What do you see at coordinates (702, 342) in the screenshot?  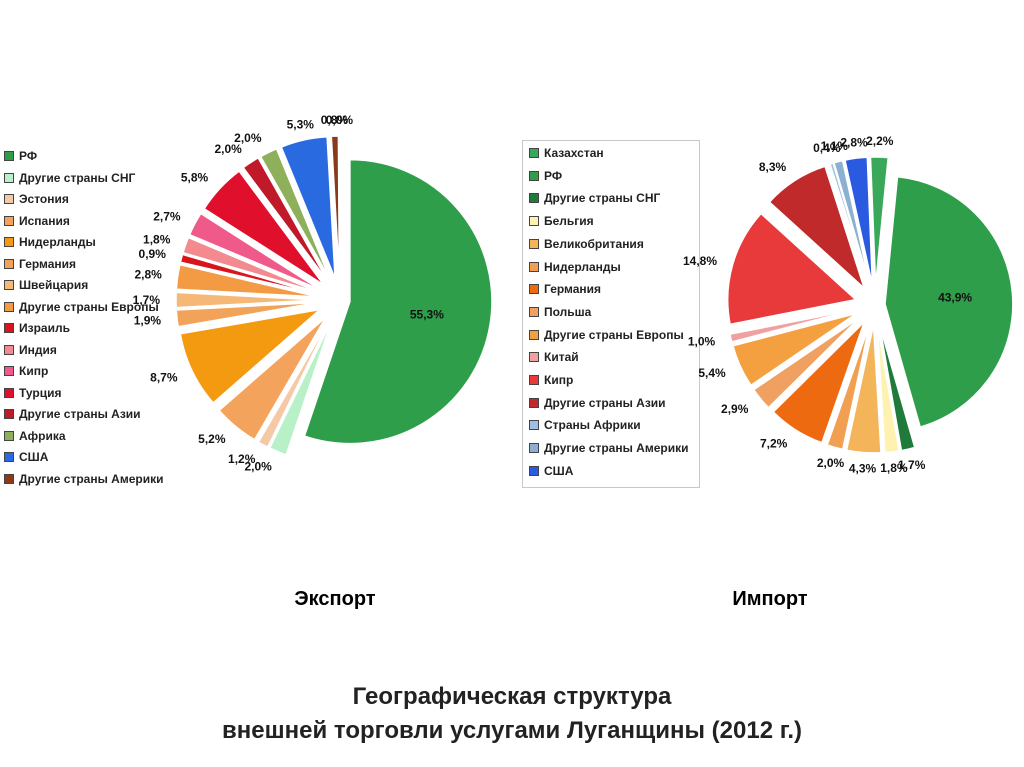 I see `pie-value-label: 1,0%` at bounding box center [702, 342].